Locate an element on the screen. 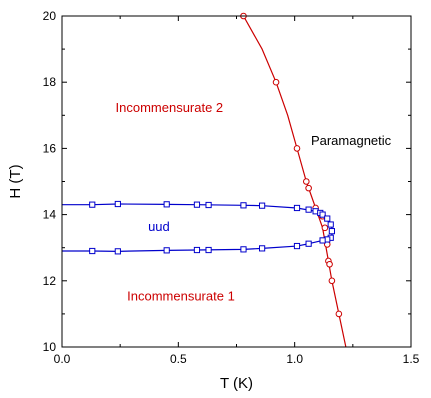 The height and width of the screenshot is (398, 431). x-tick-label: 0.0 is located at coordinates (62, 359).